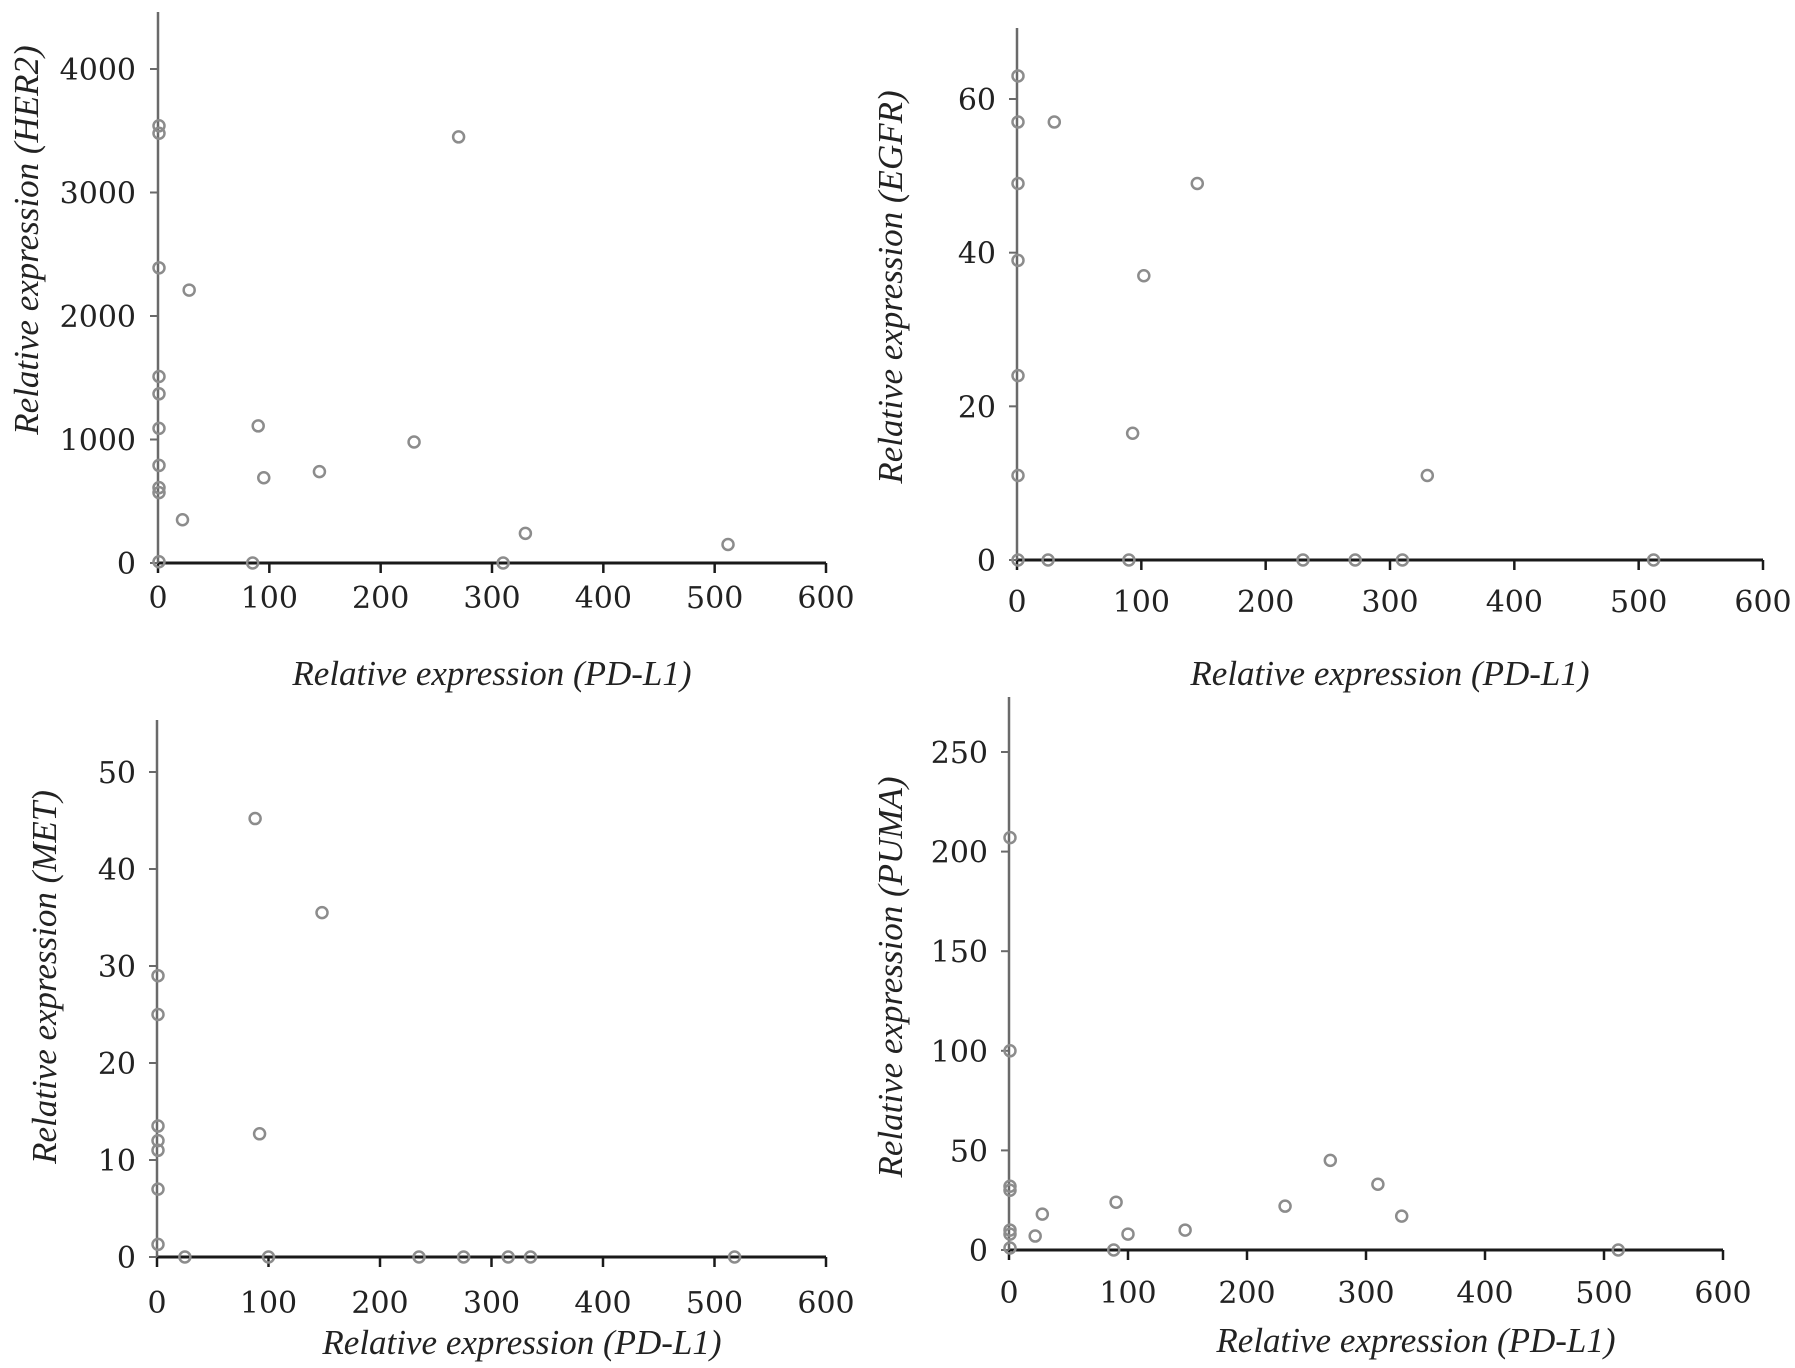  What do you see at coordinates (959, 753) in the screenshot?
I see `y-tick-label: 250` at bounding box center [959, 753].